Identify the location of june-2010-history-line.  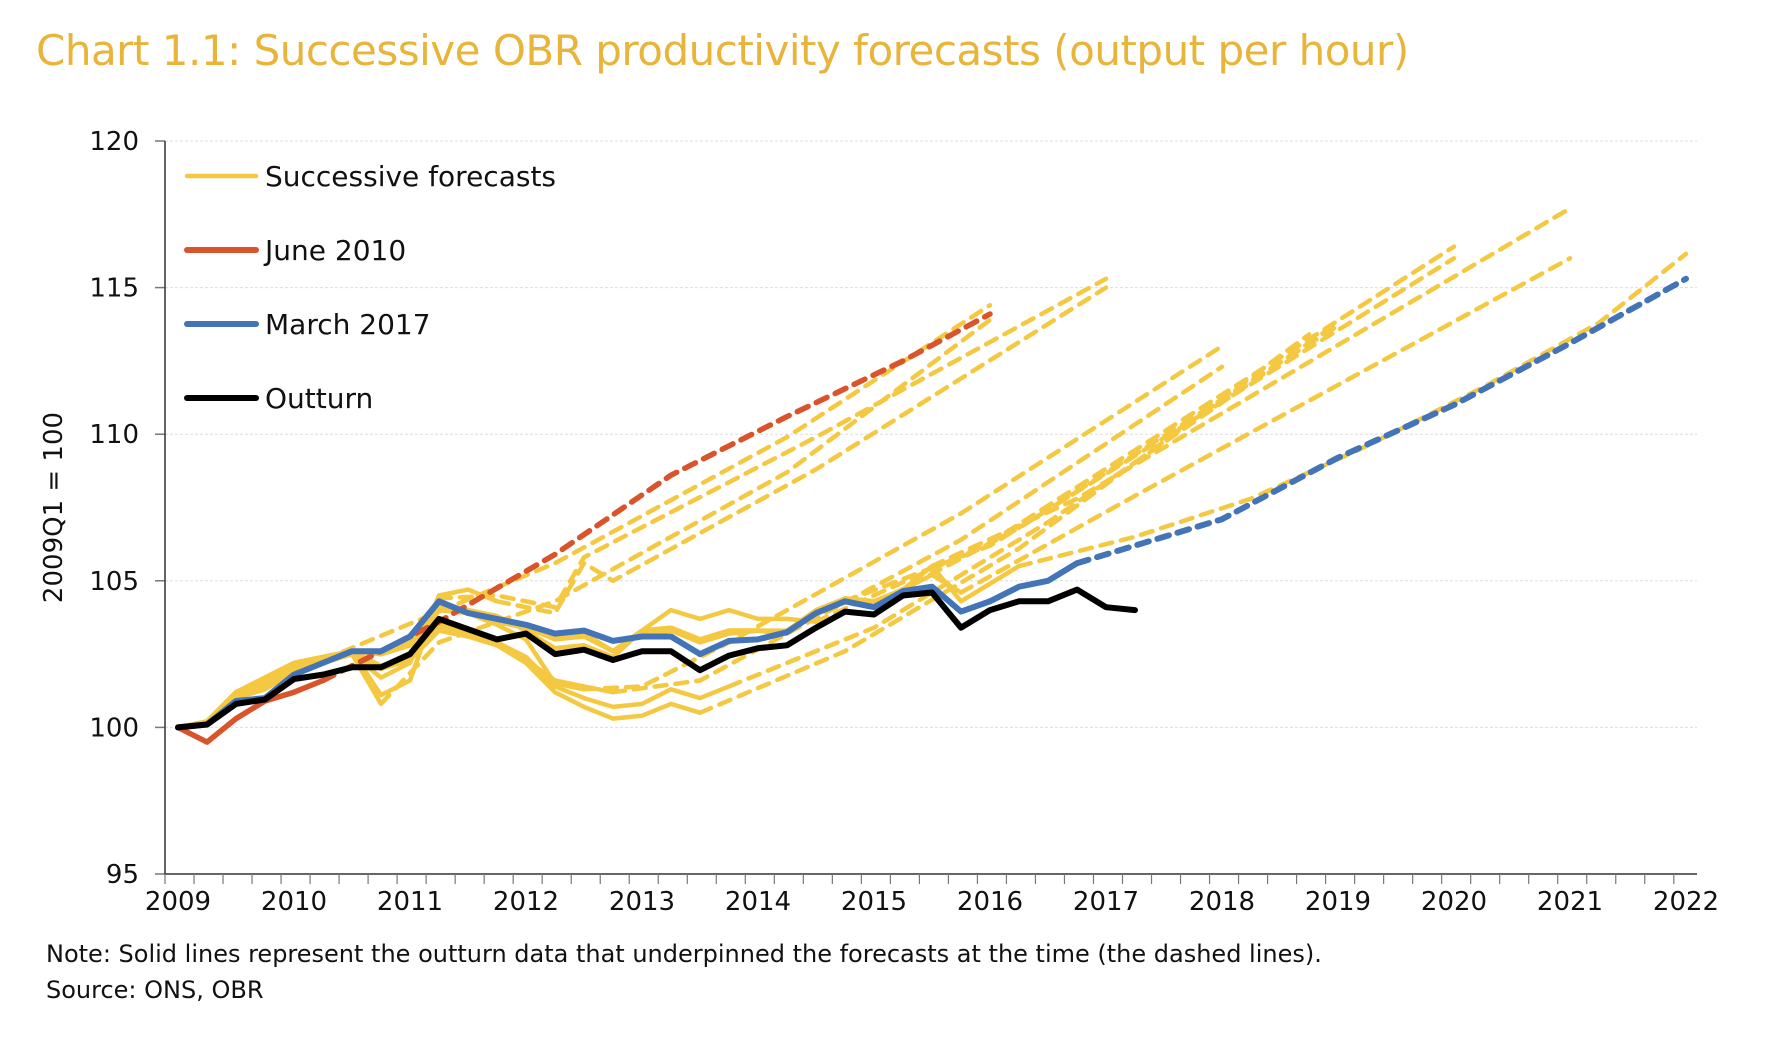
(250, 711).